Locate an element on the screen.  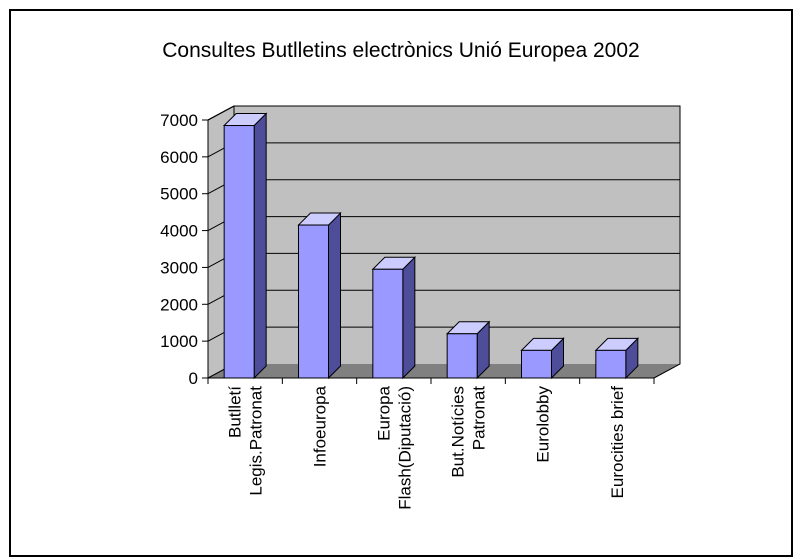
x-tick-label: Europa Flash(Diputació) is located at coordinates (394, 447).